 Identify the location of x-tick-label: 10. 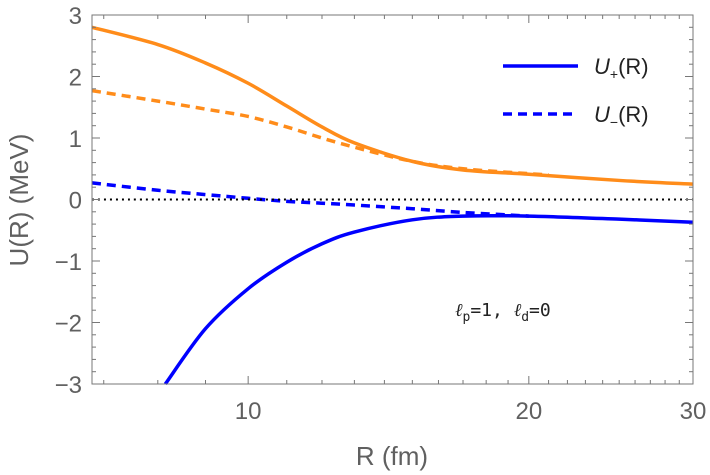
(248, 411).